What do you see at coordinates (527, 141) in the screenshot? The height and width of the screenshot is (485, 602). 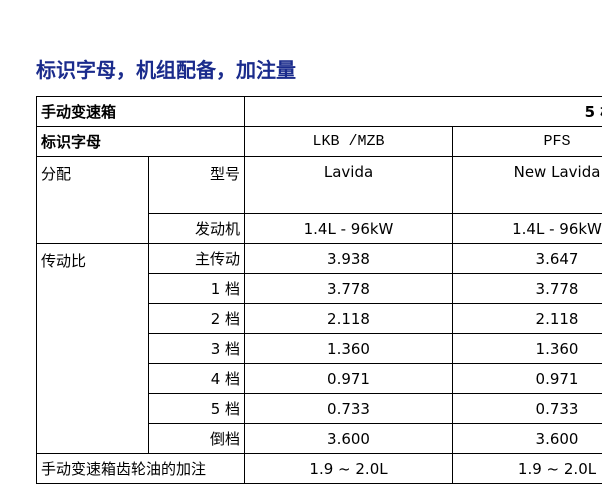 I see `code-value: PFS` at bounding box center [527, 141].